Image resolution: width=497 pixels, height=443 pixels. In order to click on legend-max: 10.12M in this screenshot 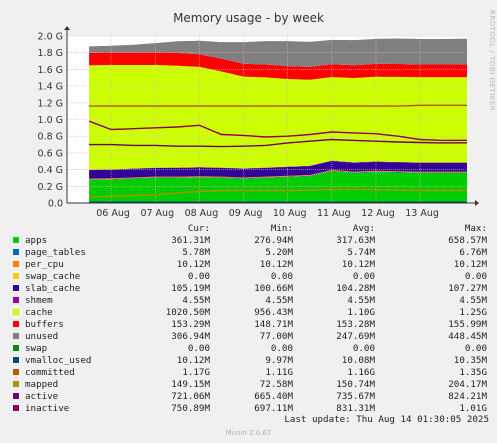, I will do `click(470, 264)`.